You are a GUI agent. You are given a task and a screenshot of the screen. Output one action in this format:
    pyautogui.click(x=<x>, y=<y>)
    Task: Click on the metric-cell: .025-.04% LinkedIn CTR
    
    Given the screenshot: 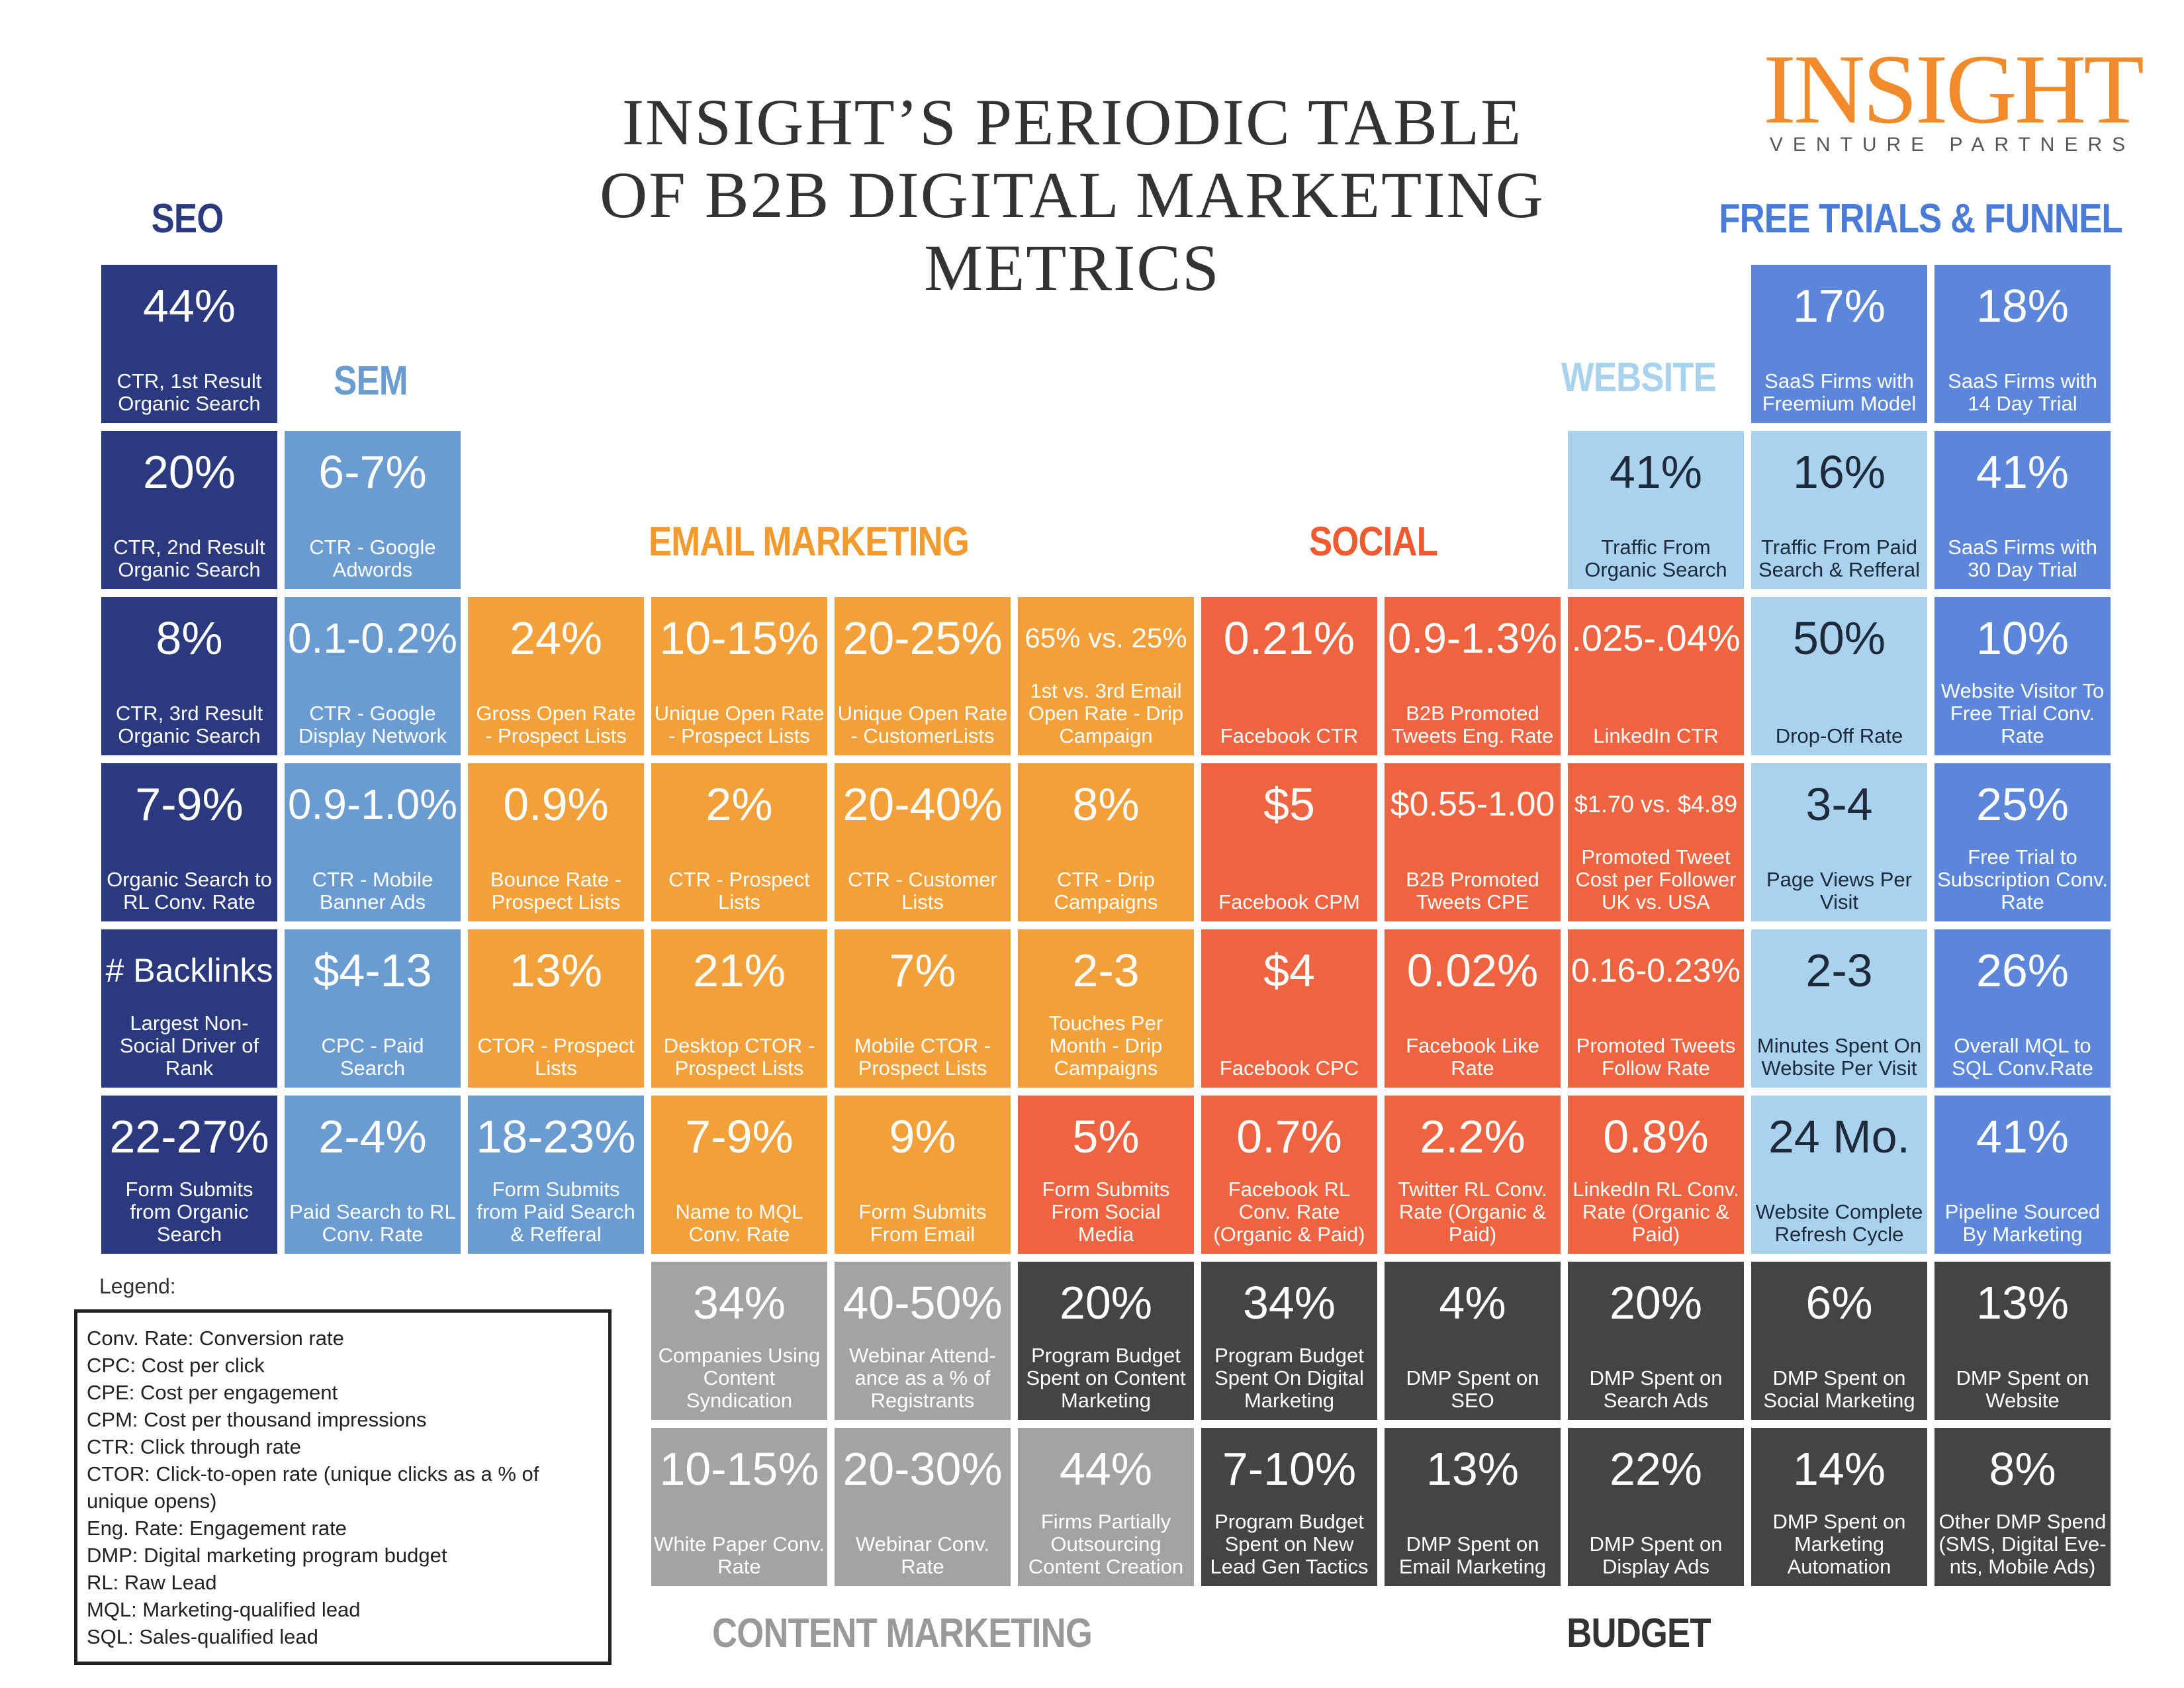 What is the action you would take?
    pyautogui.click(x=1656, y=676)
    